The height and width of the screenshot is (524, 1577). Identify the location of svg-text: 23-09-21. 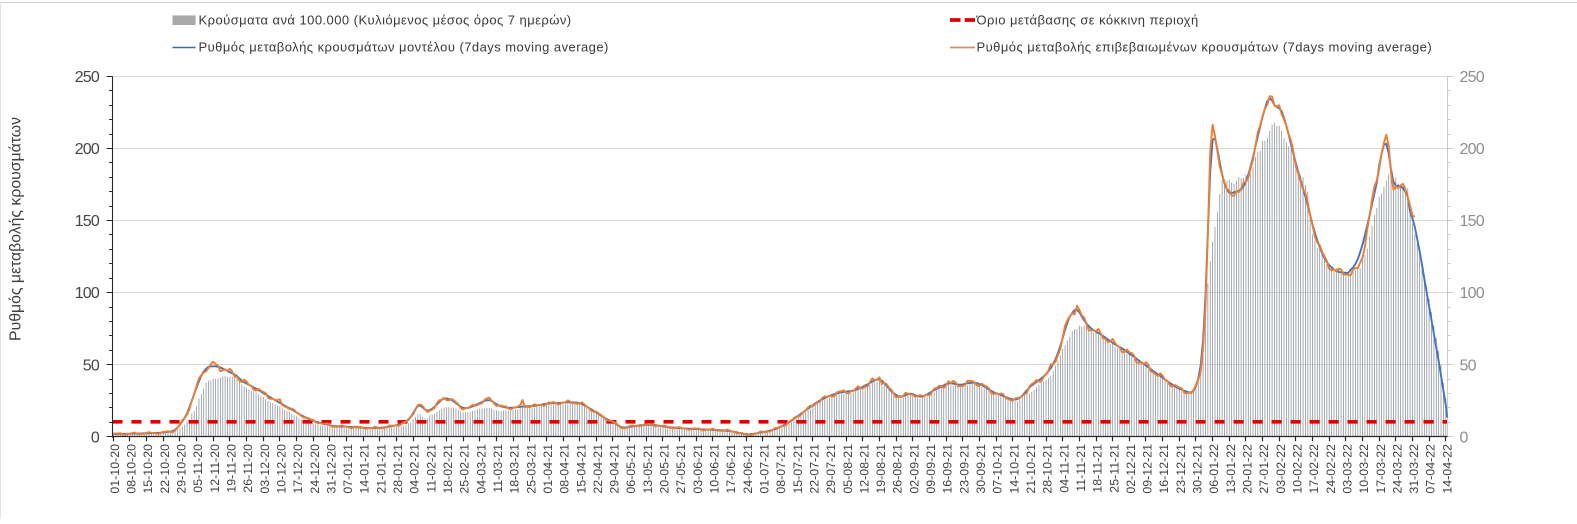
(964, 469).